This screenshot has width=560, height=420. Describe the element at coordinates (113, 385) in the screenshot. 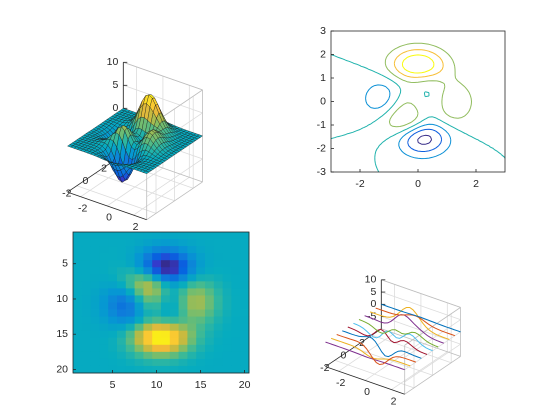

I see `x-tick-label: 5` at that location.